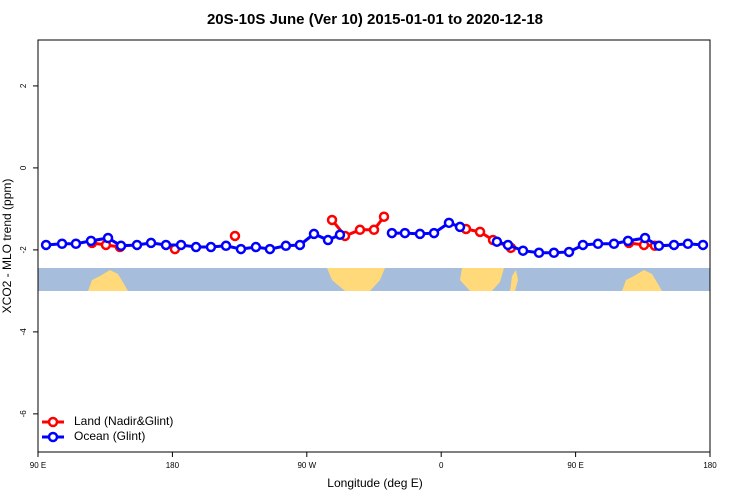  What do you see at coordinates (23, 414) in the screenshot?
I see `y-tick-label: -6` at bounding box center [23, 414].